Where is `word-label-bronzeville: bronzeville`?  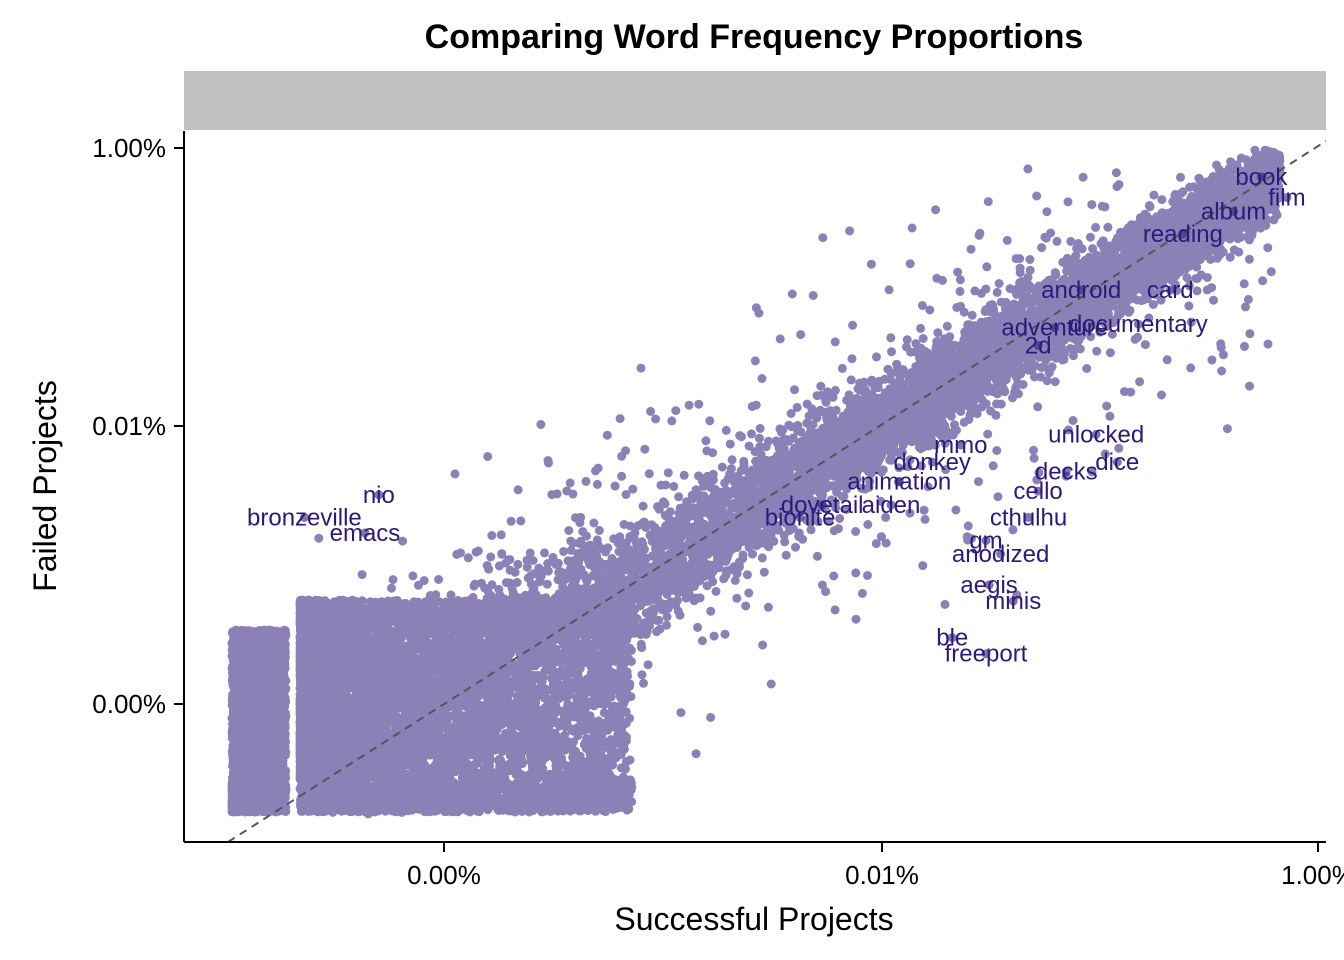
word-label-bronzeville: bronzeville is located at coordinates (304, 517).